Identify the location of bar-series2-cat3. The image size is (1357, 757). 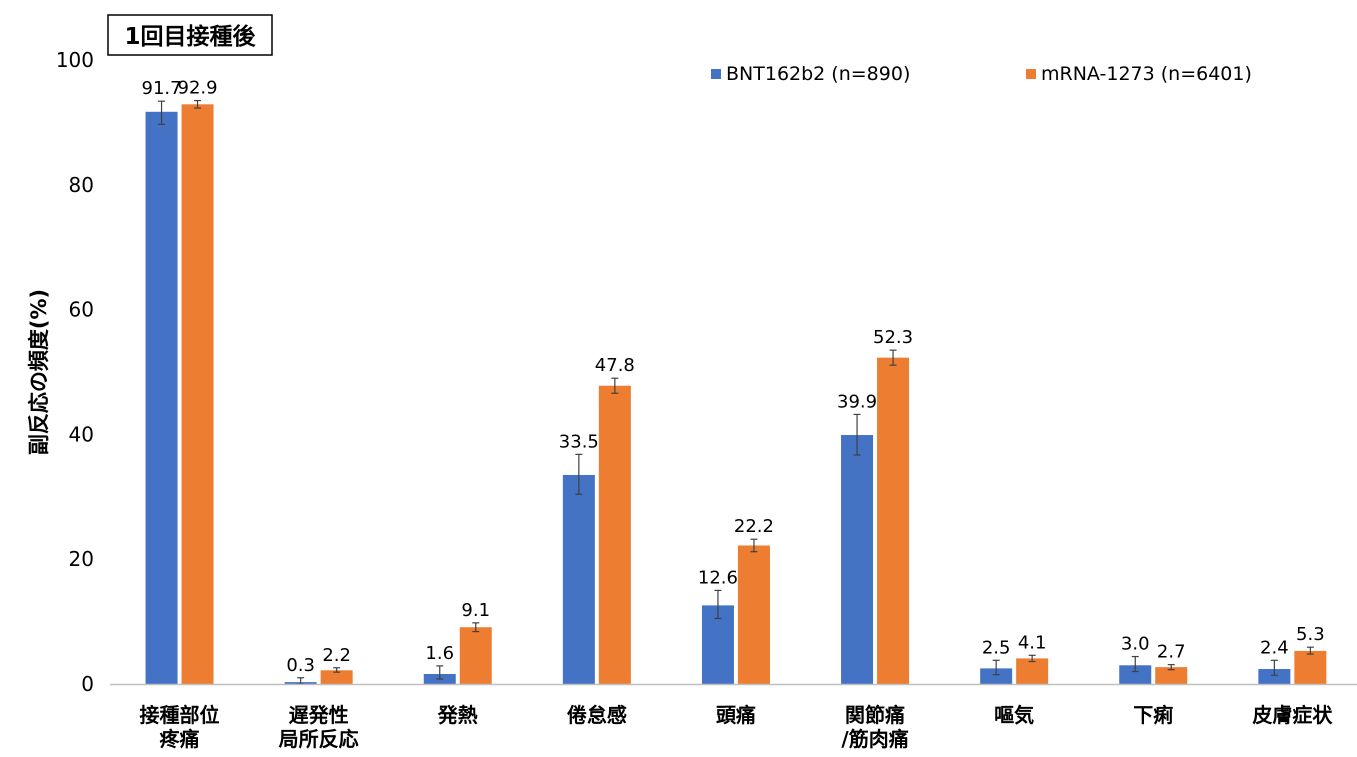
(475, 655).